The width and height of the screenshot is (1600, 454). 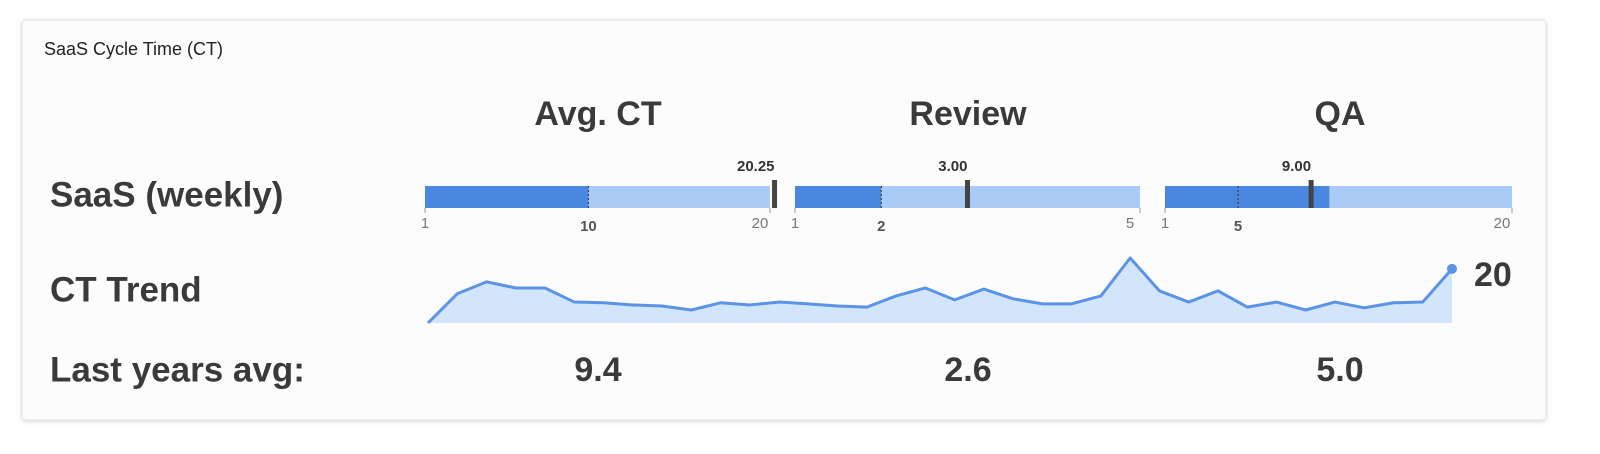 What do you see at coordinates (126, 289) in the screenshot?
I see `row-label: CT Trend` at bounding box center [126, 289].